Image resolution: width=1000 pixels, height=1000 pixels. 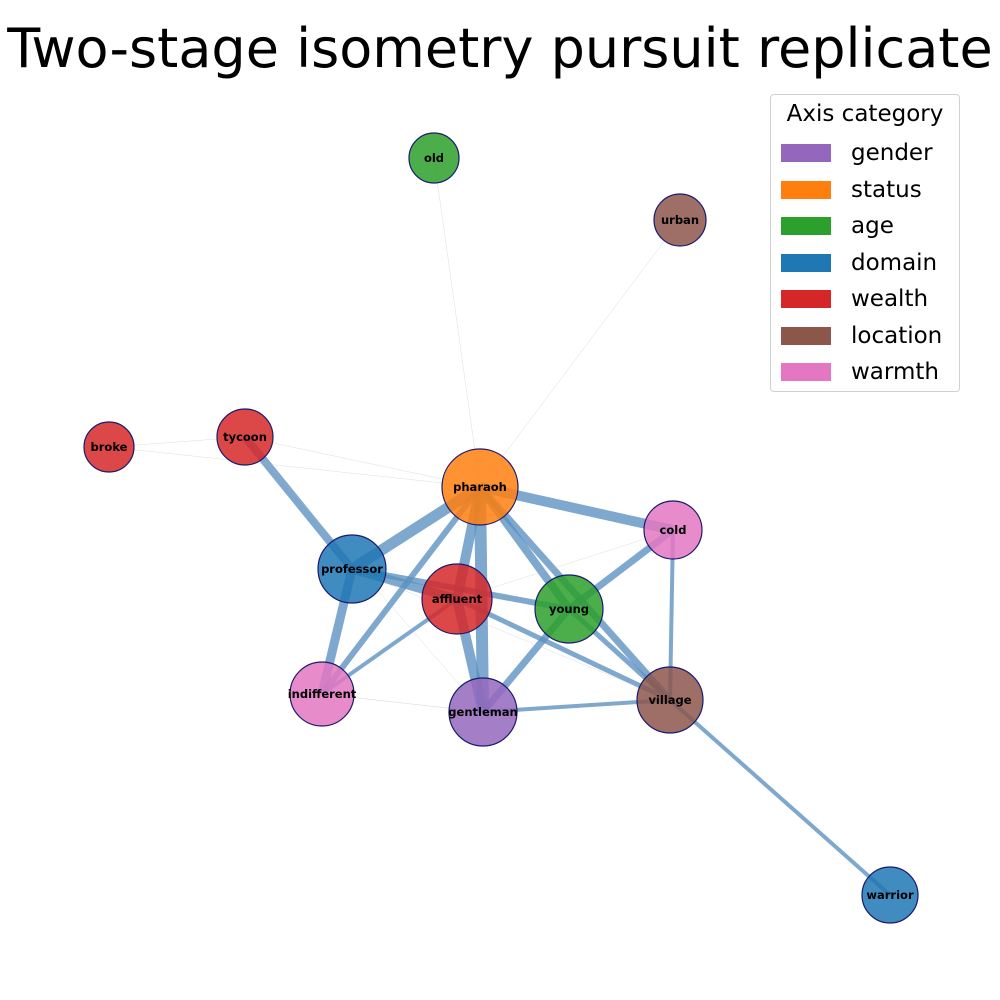 I want to click on node-label: young, so click(x=569, y=609).